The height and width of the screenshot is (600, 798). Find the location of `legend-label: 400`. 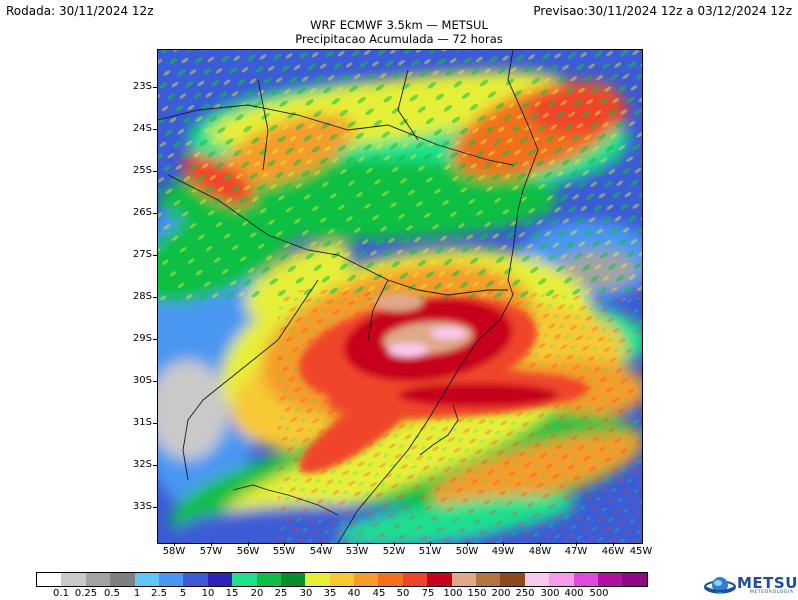

legend-label: 400 is located at coordinates (574, 593).